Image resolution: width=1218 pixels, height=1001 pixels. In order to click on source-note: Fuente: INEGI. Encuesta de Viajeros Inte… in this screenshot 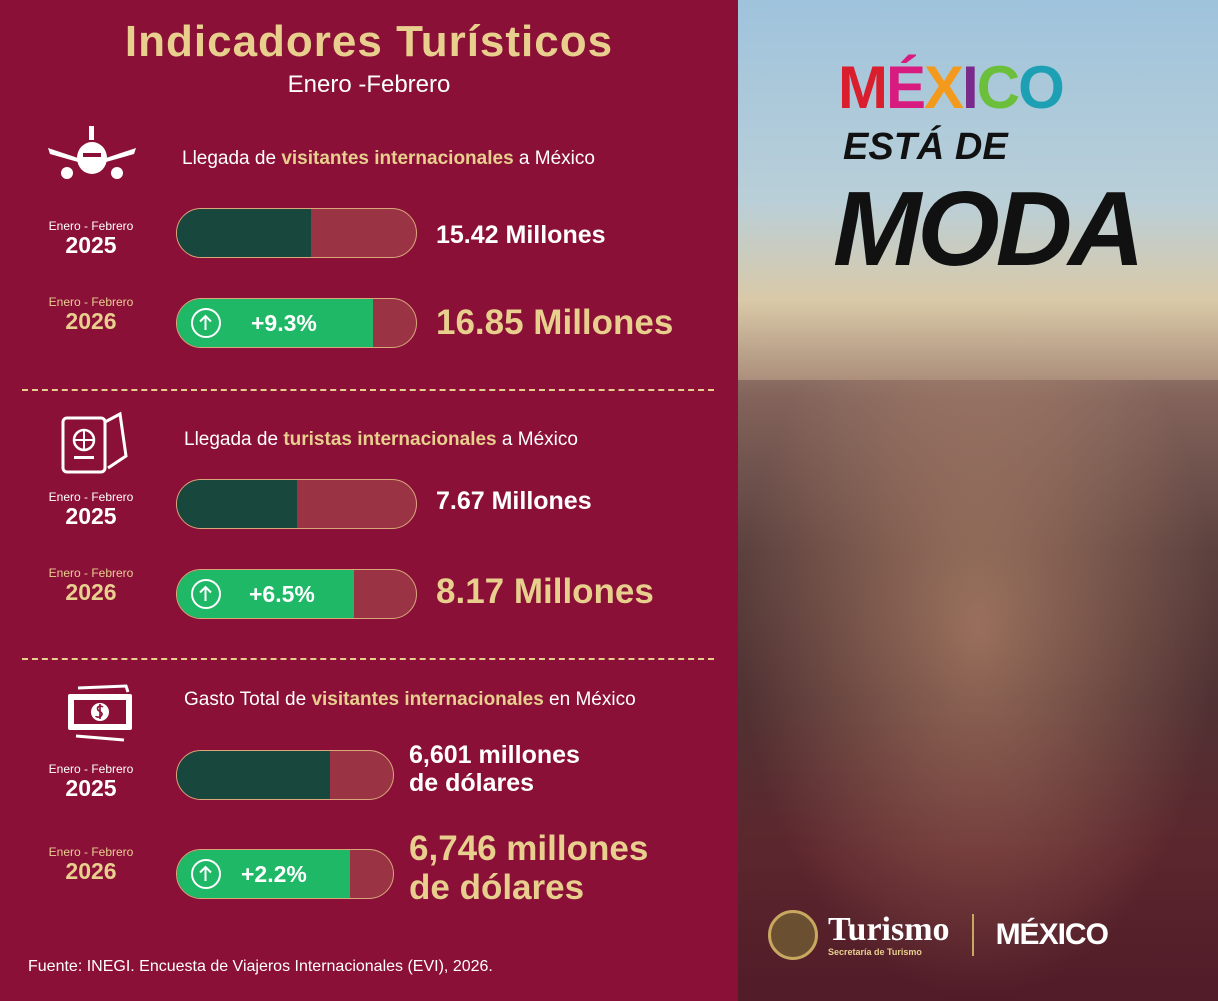, I will do `click(260, 966)`.